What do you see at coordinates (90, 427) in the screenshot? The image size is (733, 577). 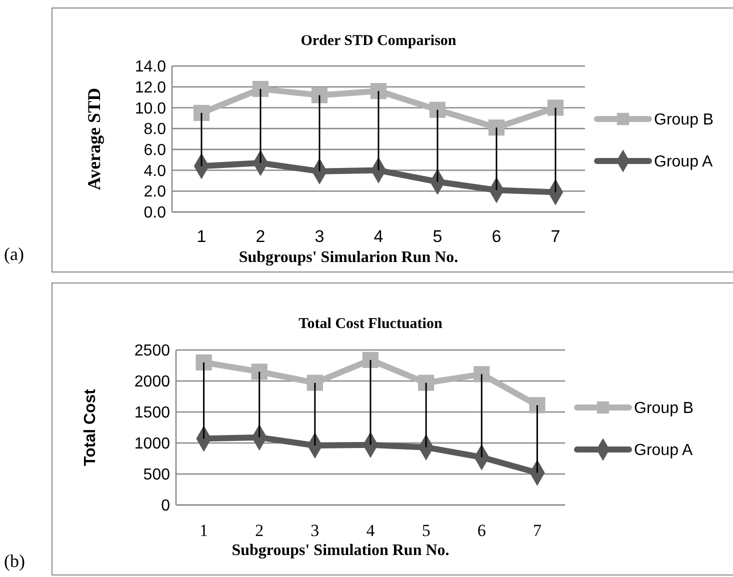 I see `y-axis-title: Total Cost` at bounding box center [90, 427].